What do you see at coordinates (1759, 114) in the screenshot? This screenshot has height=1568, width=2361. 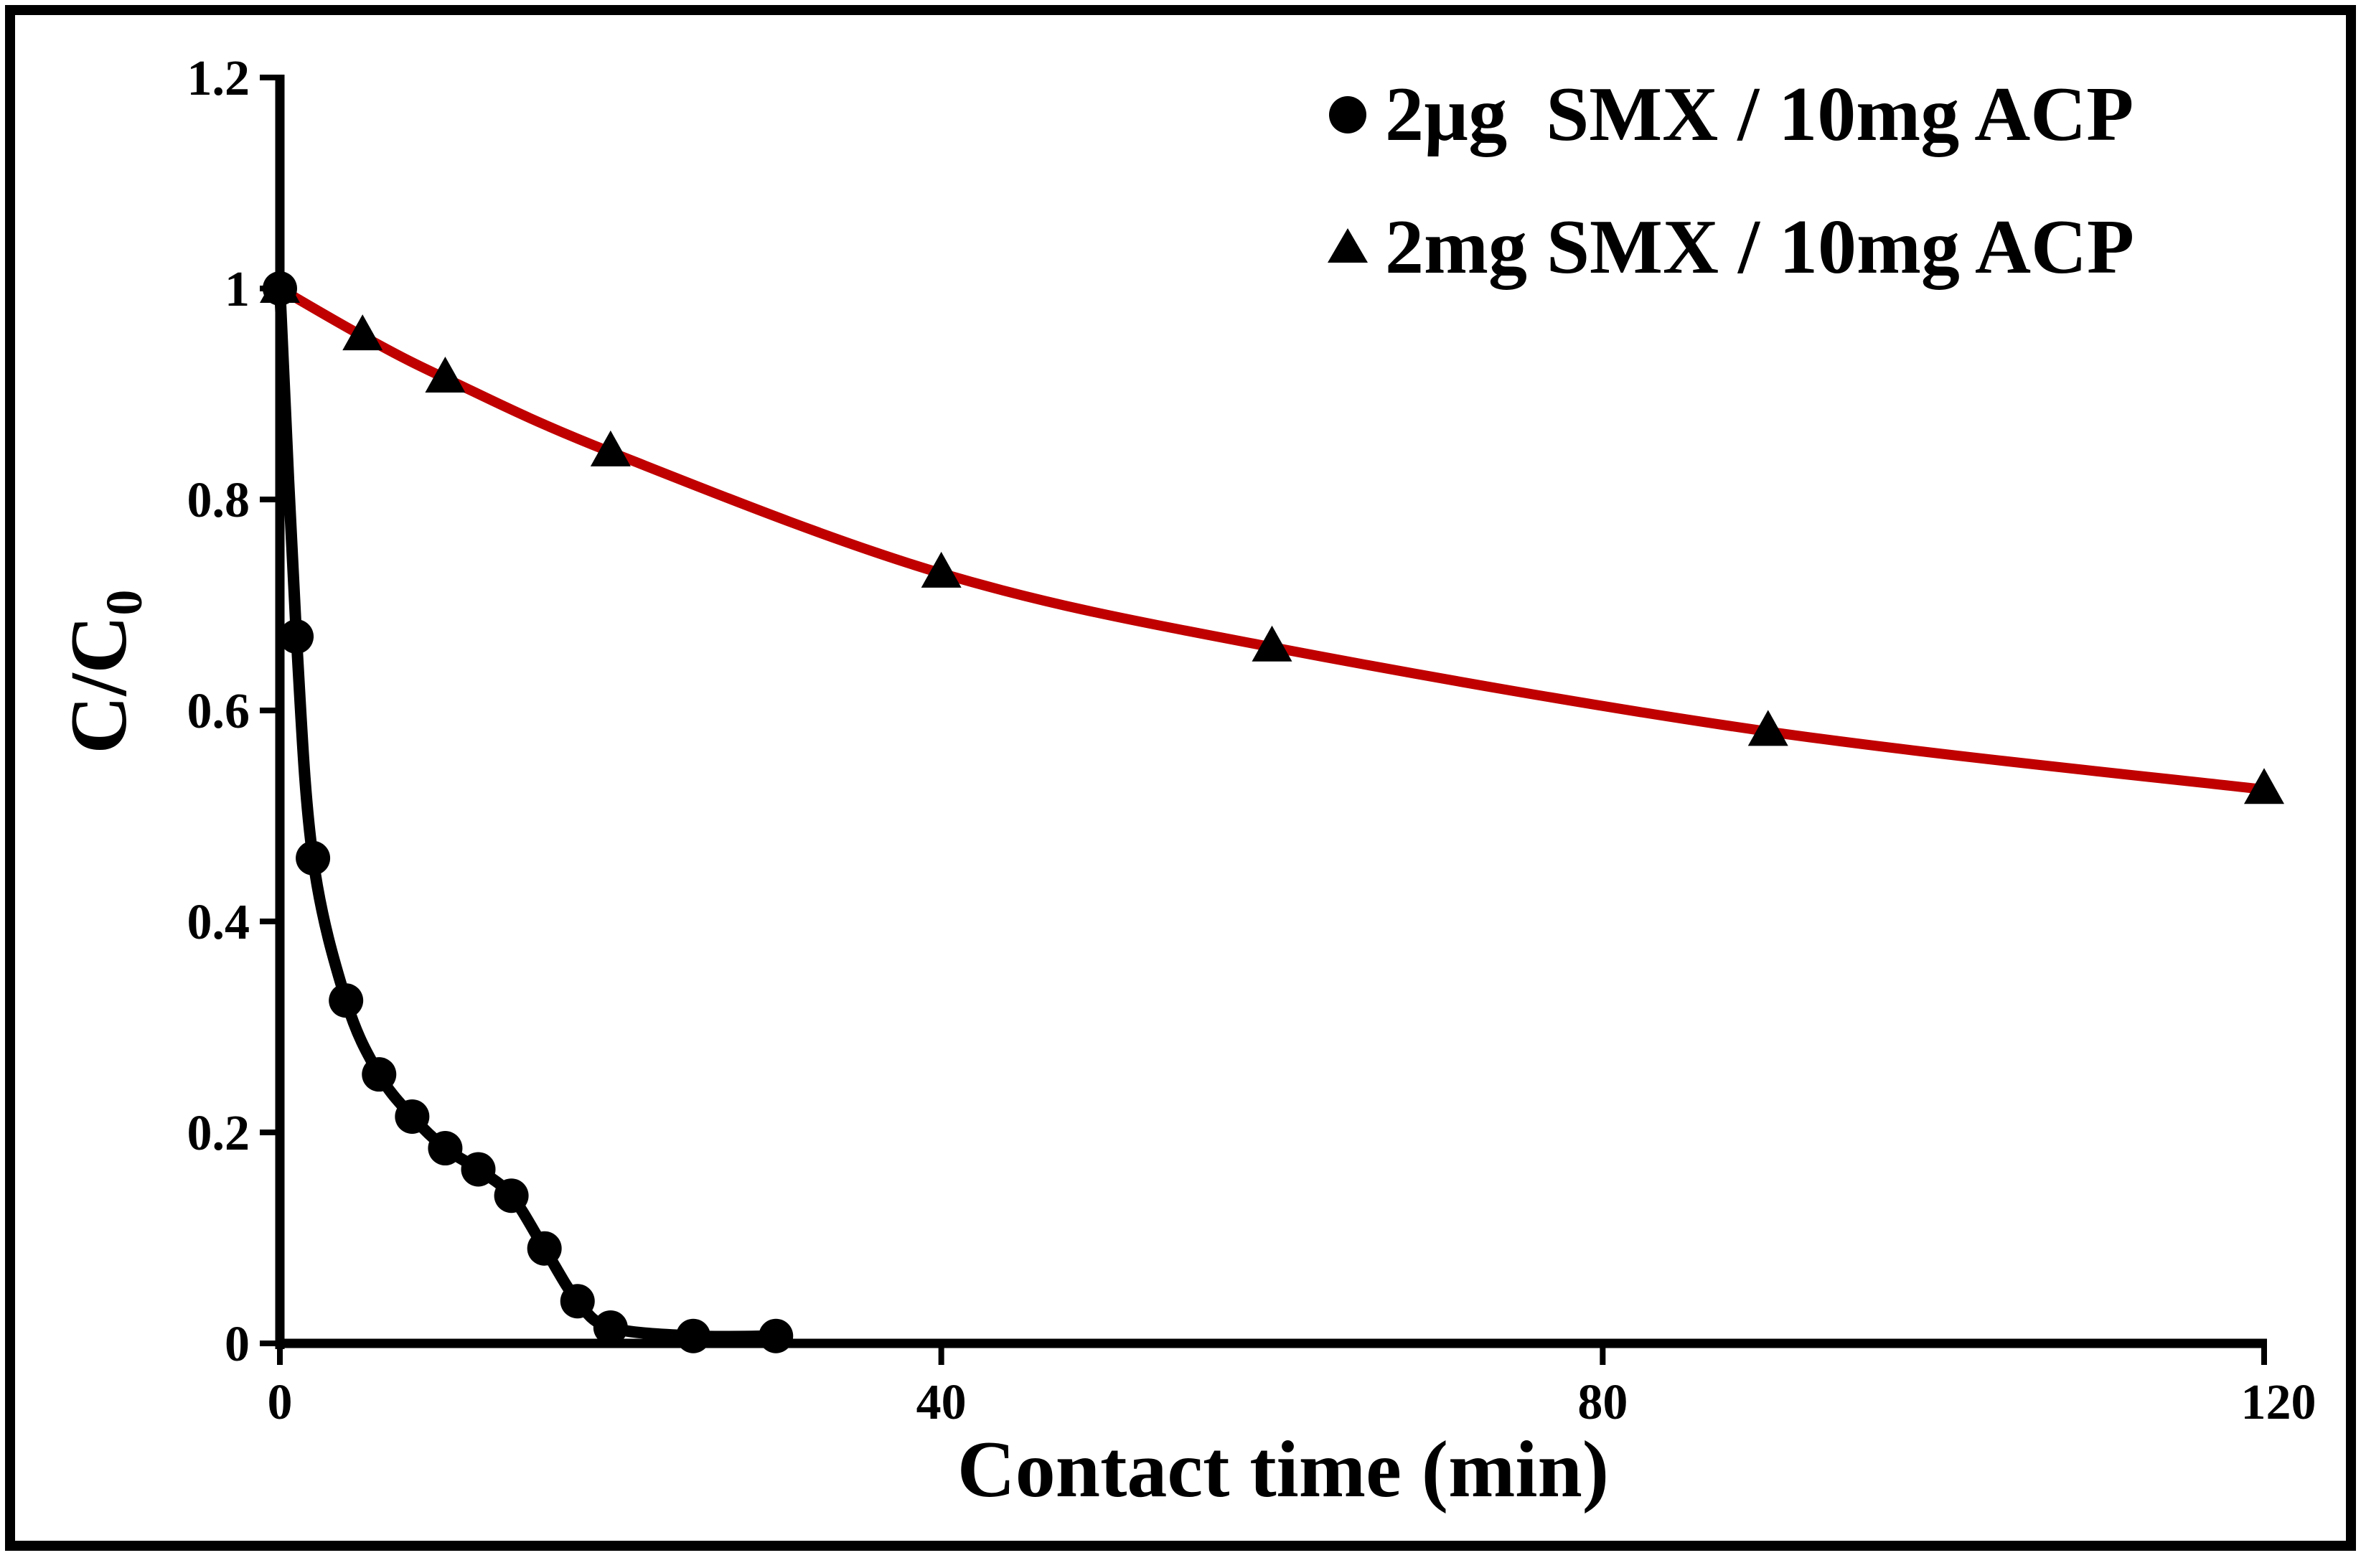 I see `legend-label-series-1: 2µg SMX / 10mg ACP` at bounding box center [1759, 114].